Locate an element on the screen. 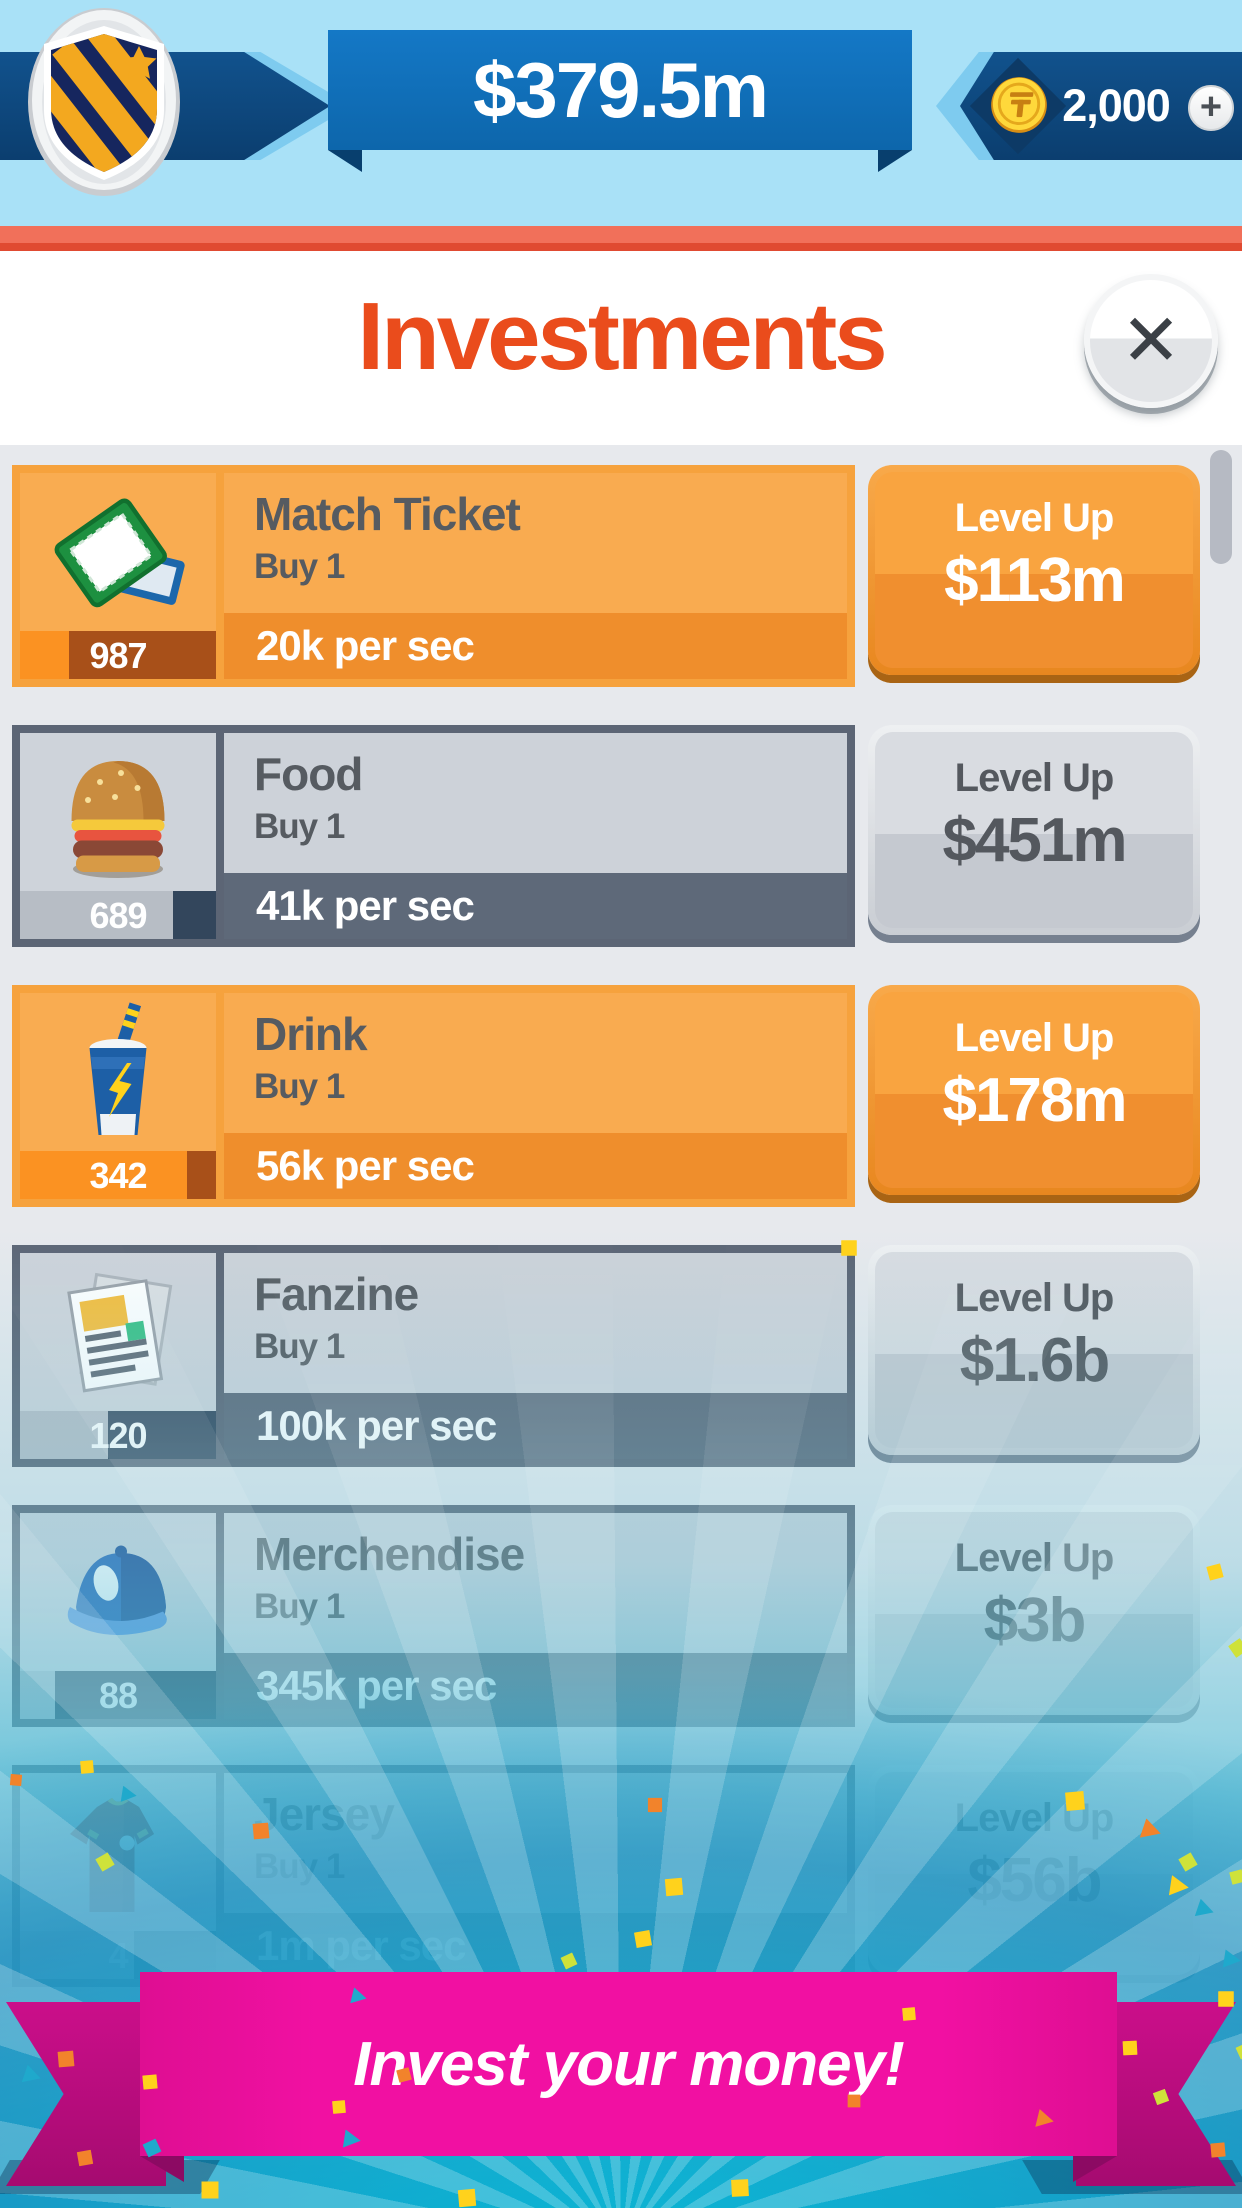 The height and width of the screenshot is (2208, 1242). investment-row: 4 Jersey Buy 1 1m per sec Level Up $56b is located at coordinates (621, 1876).